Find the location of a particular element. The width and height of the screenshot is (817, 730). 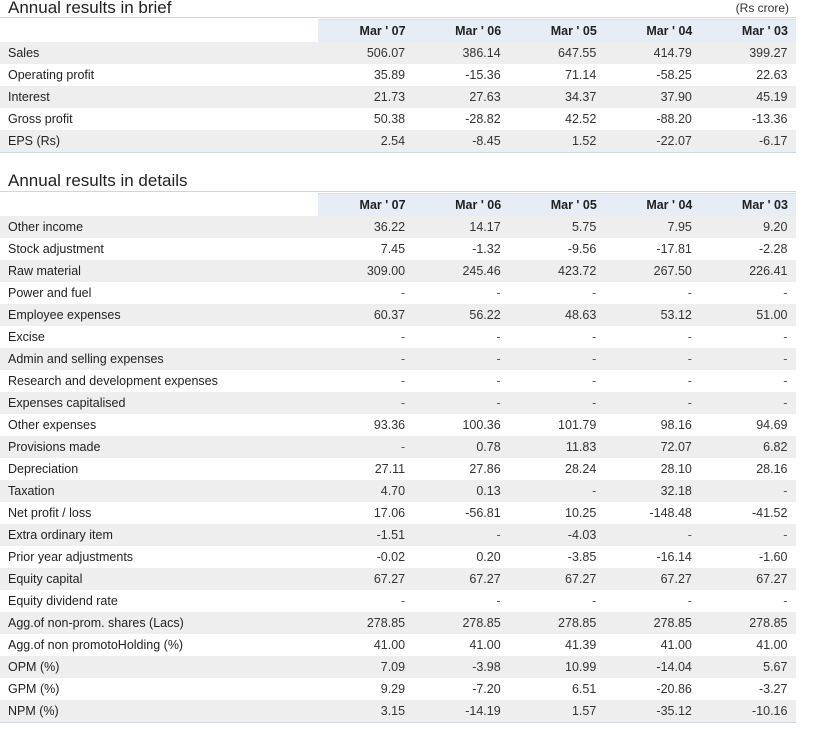

value-cell: -1.60 is located at coordinates (747, 557).